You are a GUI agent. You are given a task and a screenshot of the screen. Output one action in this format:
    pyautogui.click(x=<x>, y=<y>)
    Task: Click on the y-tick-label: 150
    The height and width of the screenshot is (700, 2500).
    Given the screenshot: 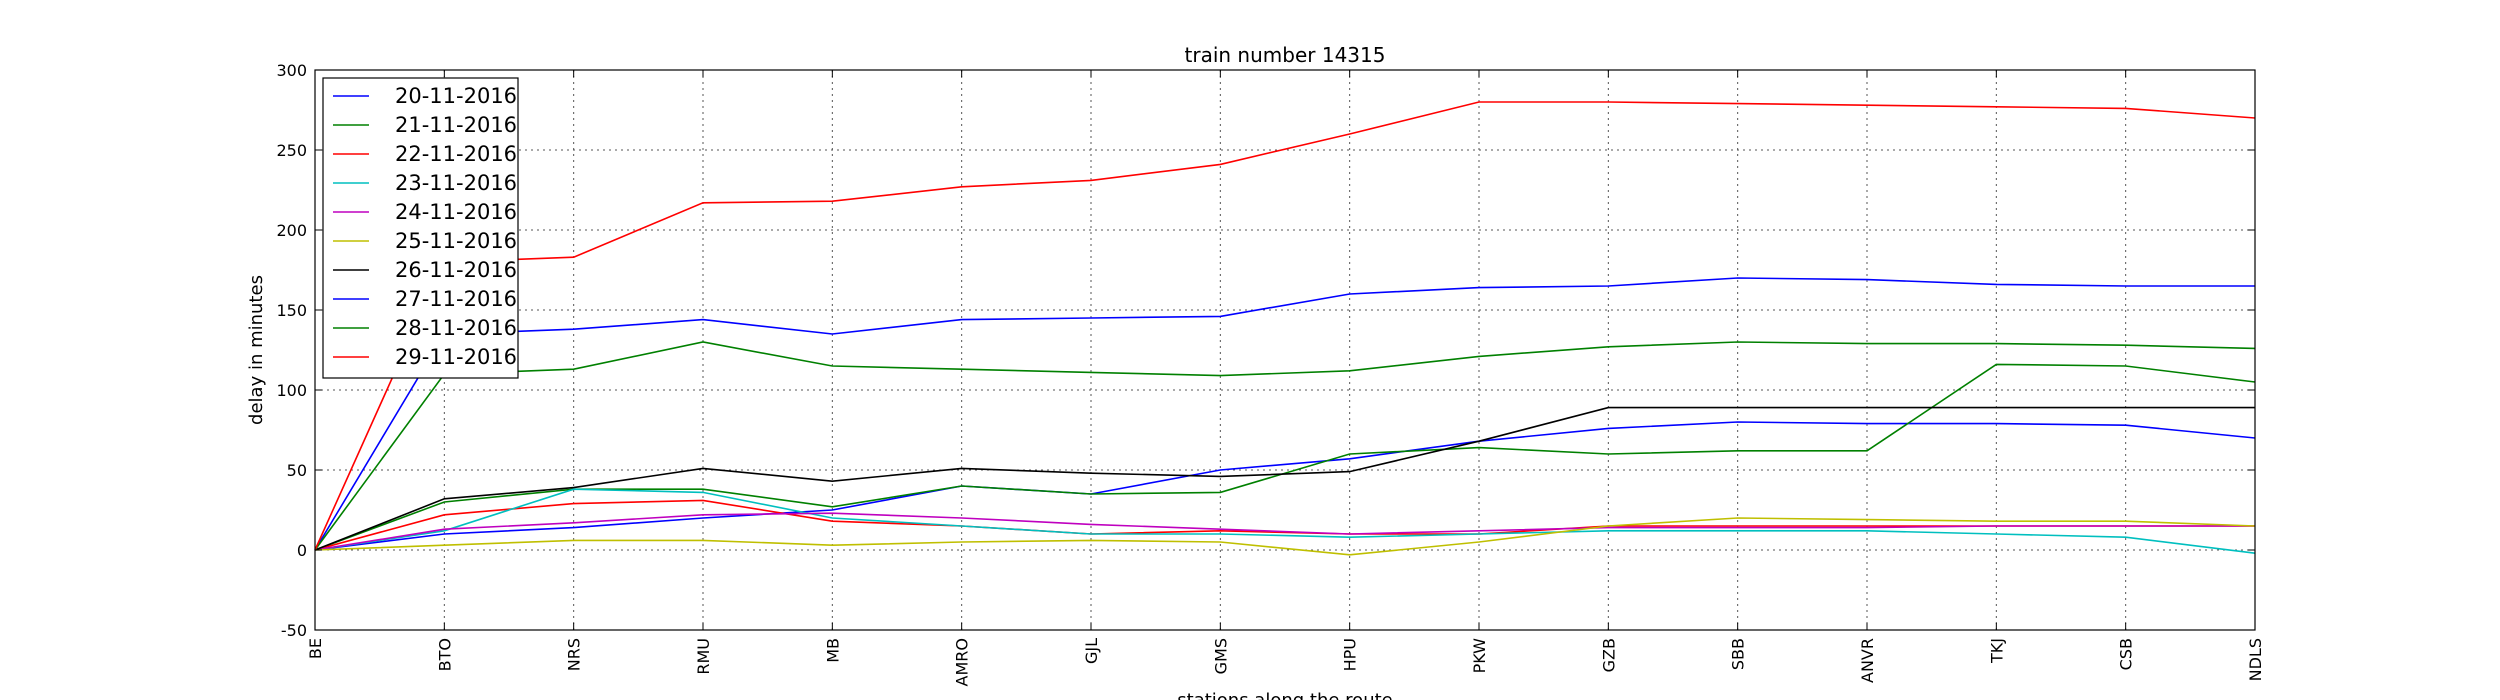 What is the action you would take?
    pyautogui.click(x=291, y=310)
    